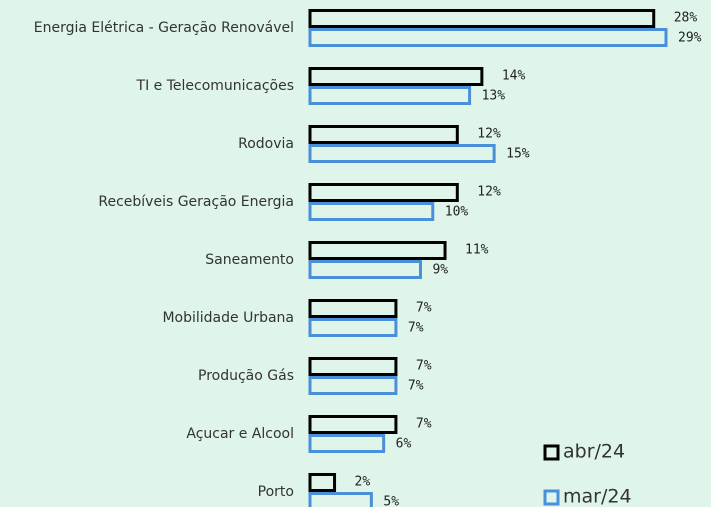 The width and height of the screenshot is (711, 507). What do you see at coordinates (494, 96) in the screenshot?
I see `value-label: 13%` at bounding box center [494, 96].